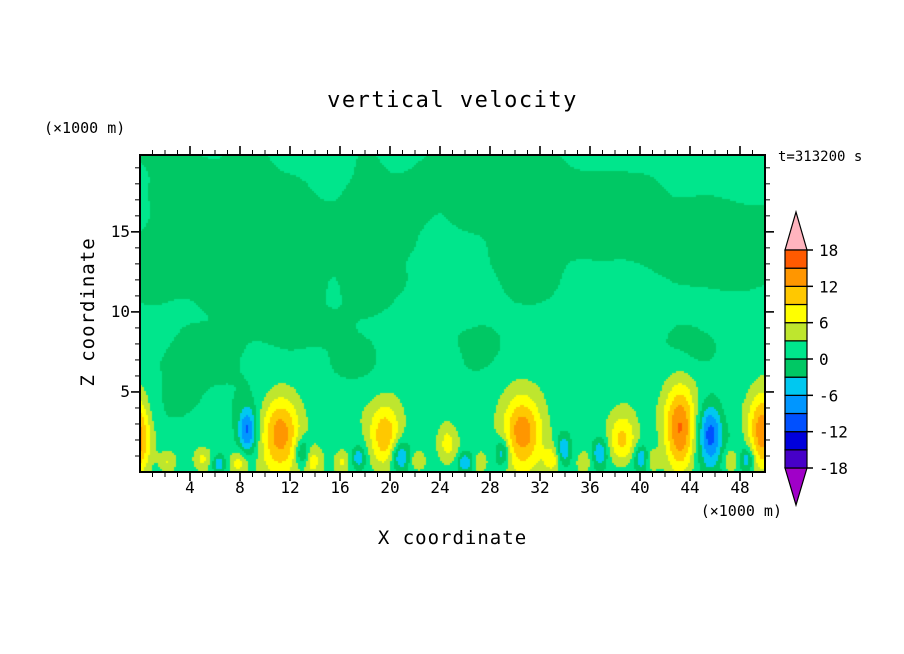 This screenshot has width=904, height=654. What do you see at coordinates (190, 487) in the screenshot?
I see `x-tick-label: 4` at bounding box center [190, 487].